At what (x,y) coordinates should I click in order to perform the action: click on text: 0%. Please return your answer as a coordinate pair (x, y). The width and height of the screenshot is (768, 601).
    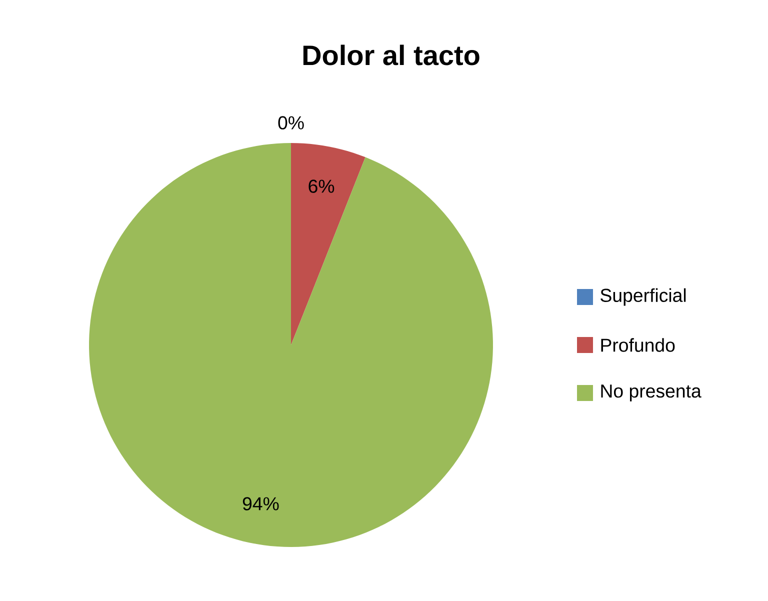
    Looking at the image, I should click on (291, 123).